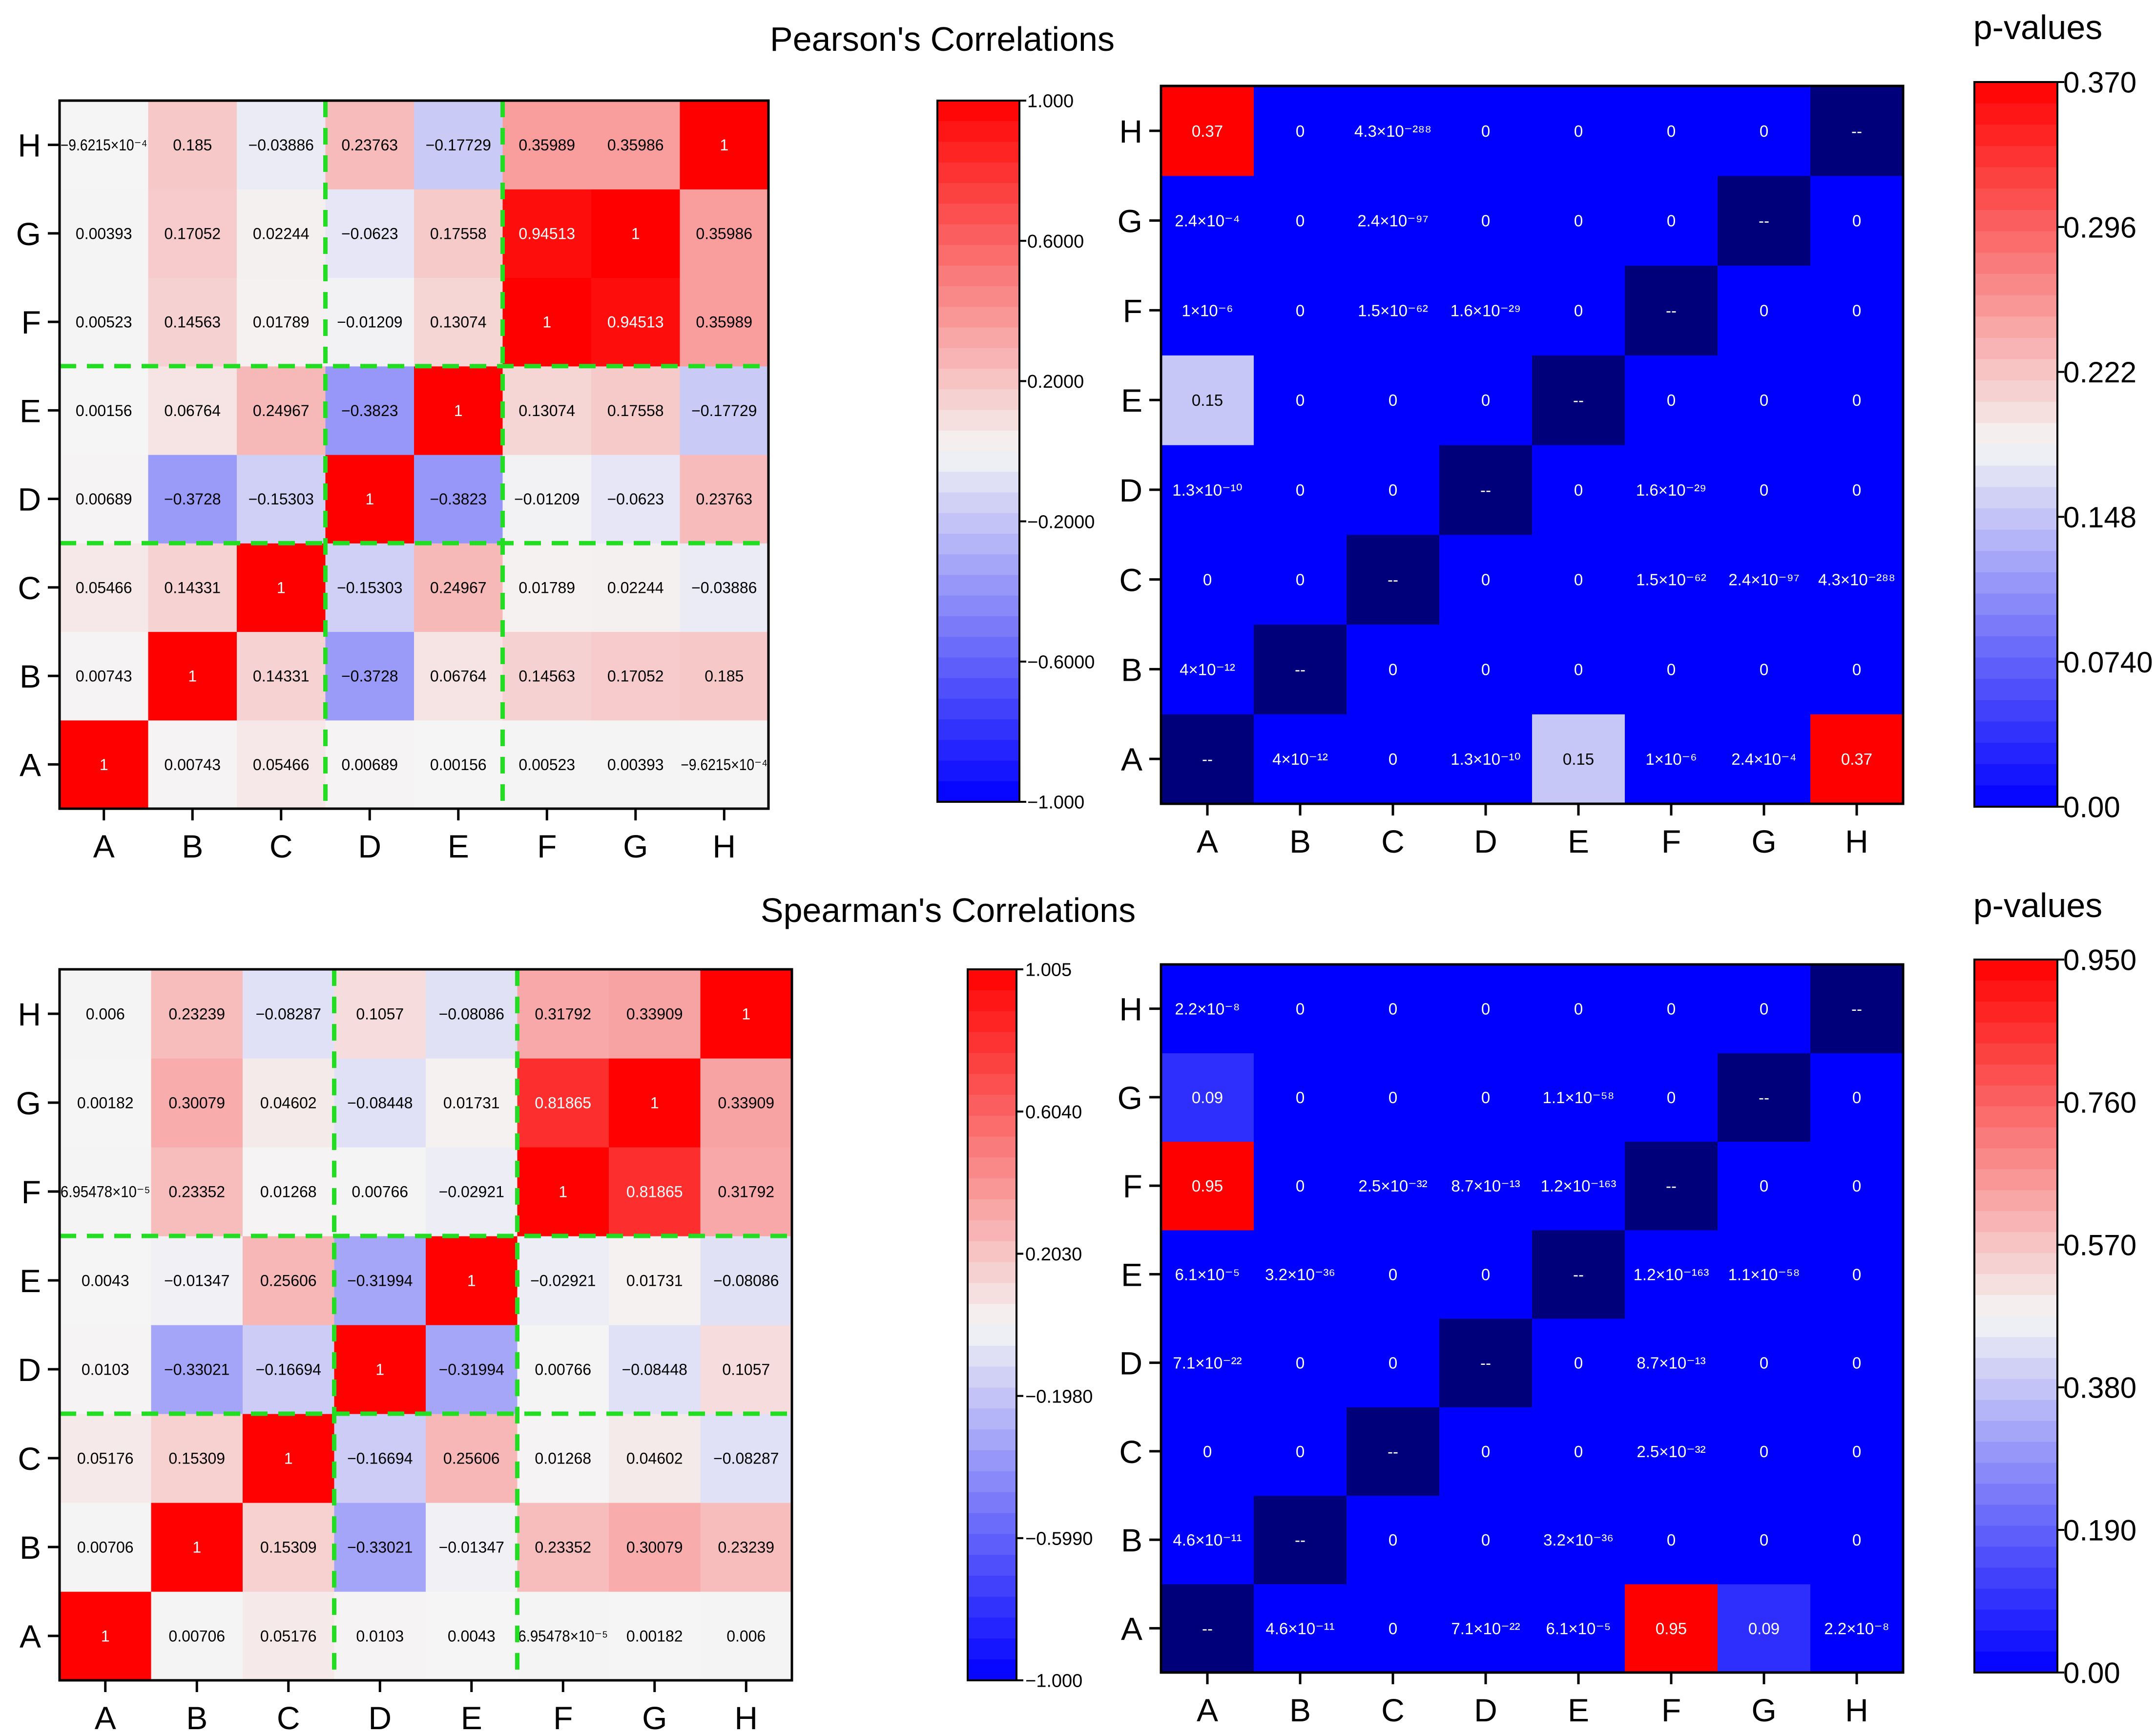 This screenshot has height=1736, width=2156. Describe the element at coordinates (1300, 1274) in the screenshot. I see `cell-value-label: 3.2×10⁻³⁶` at that location.